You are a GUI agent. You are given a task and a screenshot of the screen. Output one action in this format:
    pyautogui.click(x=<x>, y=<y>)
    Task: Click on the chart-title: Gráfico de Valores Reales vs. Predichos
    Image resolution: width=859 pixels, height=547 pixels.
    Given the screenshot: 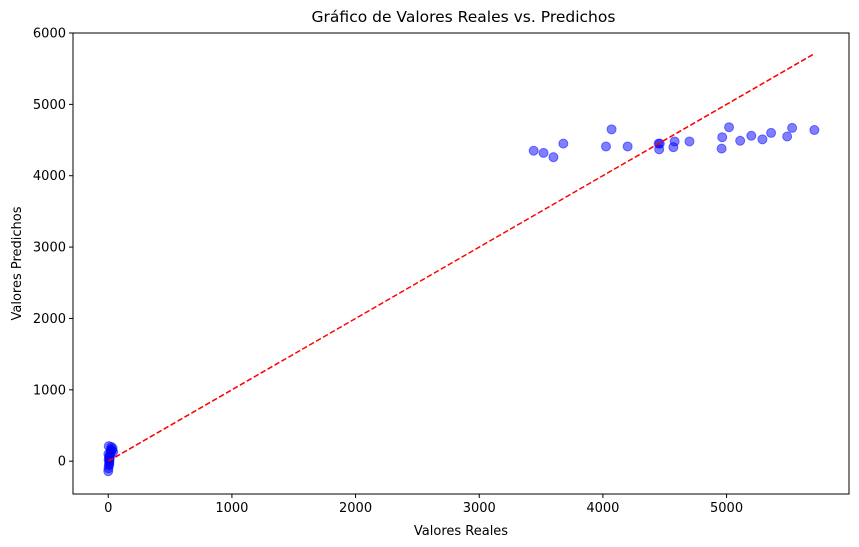 What is the action you would take?
    pyautogui.click(x=464, y=17)
    